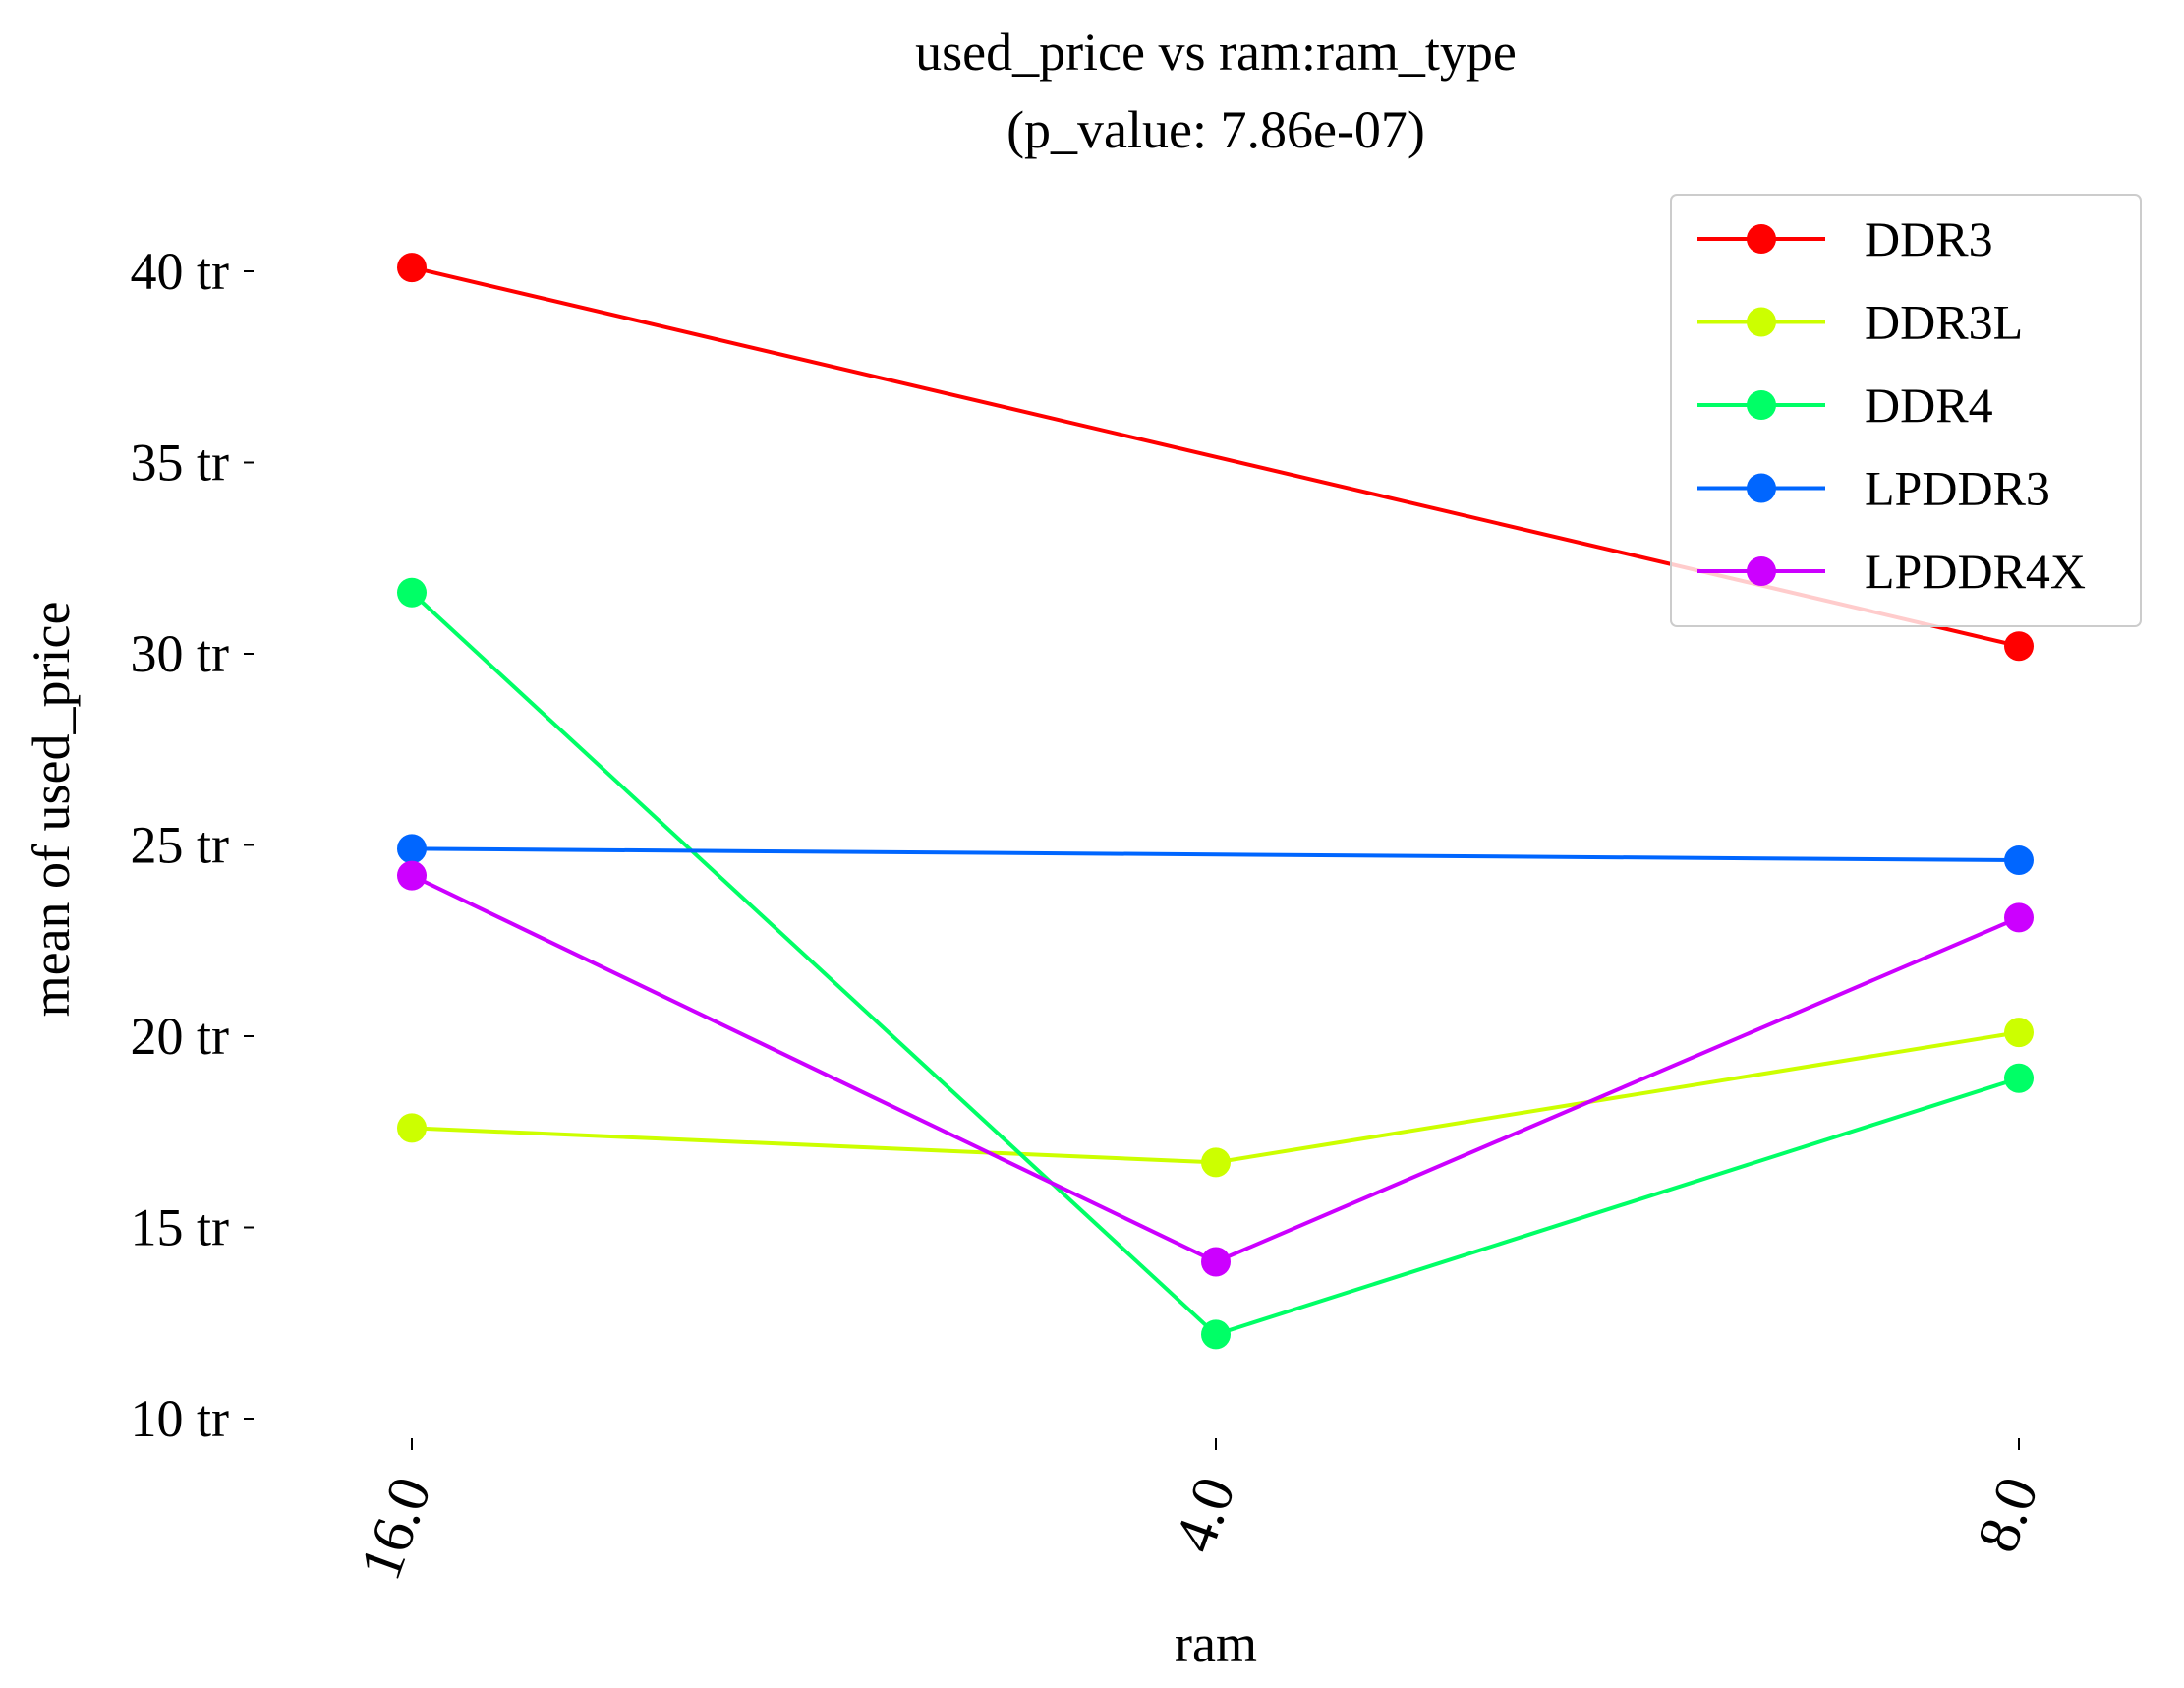  I want to click on y-tick-label: 10 tr, so click(180, 1418).